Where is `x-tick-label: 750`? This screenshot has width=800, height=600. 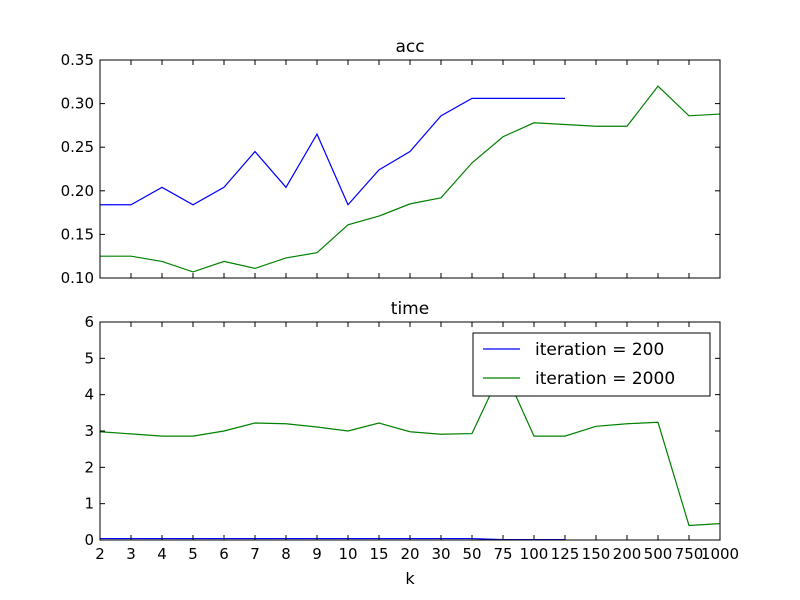
x-tick-label: 750 is located at coordinates (689, 554).